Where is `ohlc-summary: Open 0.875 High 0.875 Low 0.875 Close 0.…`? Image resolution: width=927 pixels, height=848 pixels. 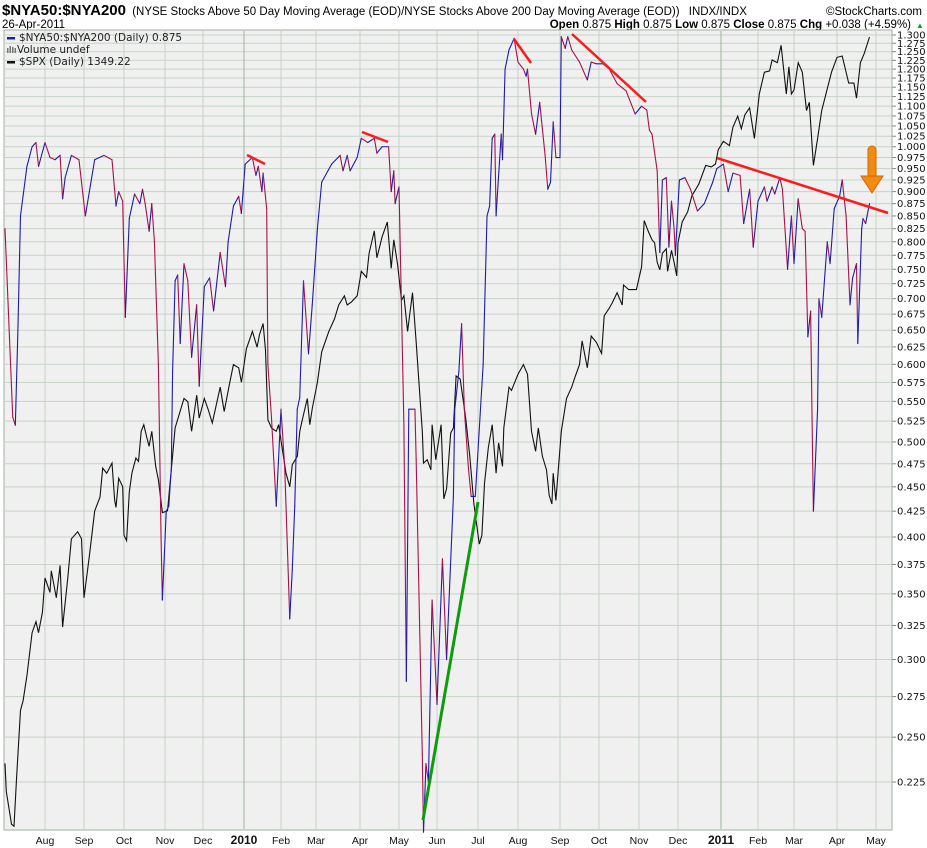
ohlc-summary: Open 0.875 High 0.875 Low 0.875 Close 0.… is located at coordinates (730, 25).